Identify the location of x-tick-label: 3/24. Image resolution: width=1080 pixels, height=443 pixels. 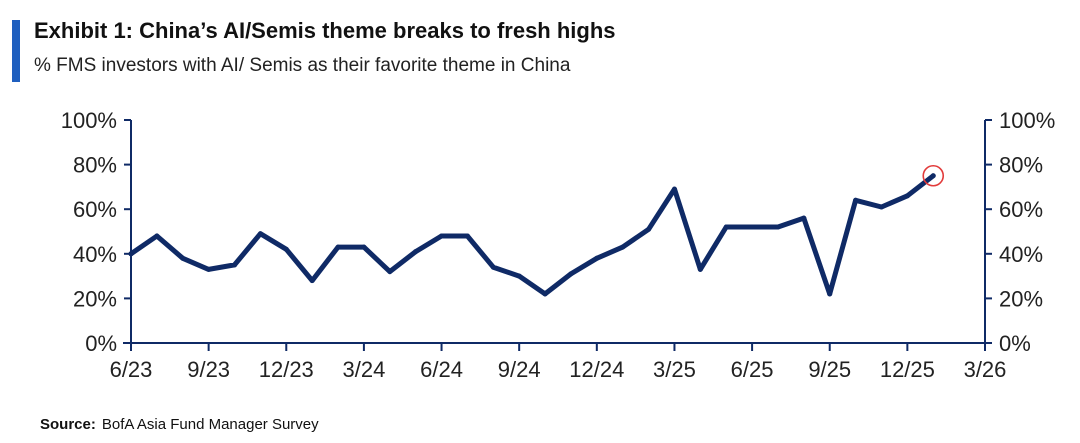
(363, 369).